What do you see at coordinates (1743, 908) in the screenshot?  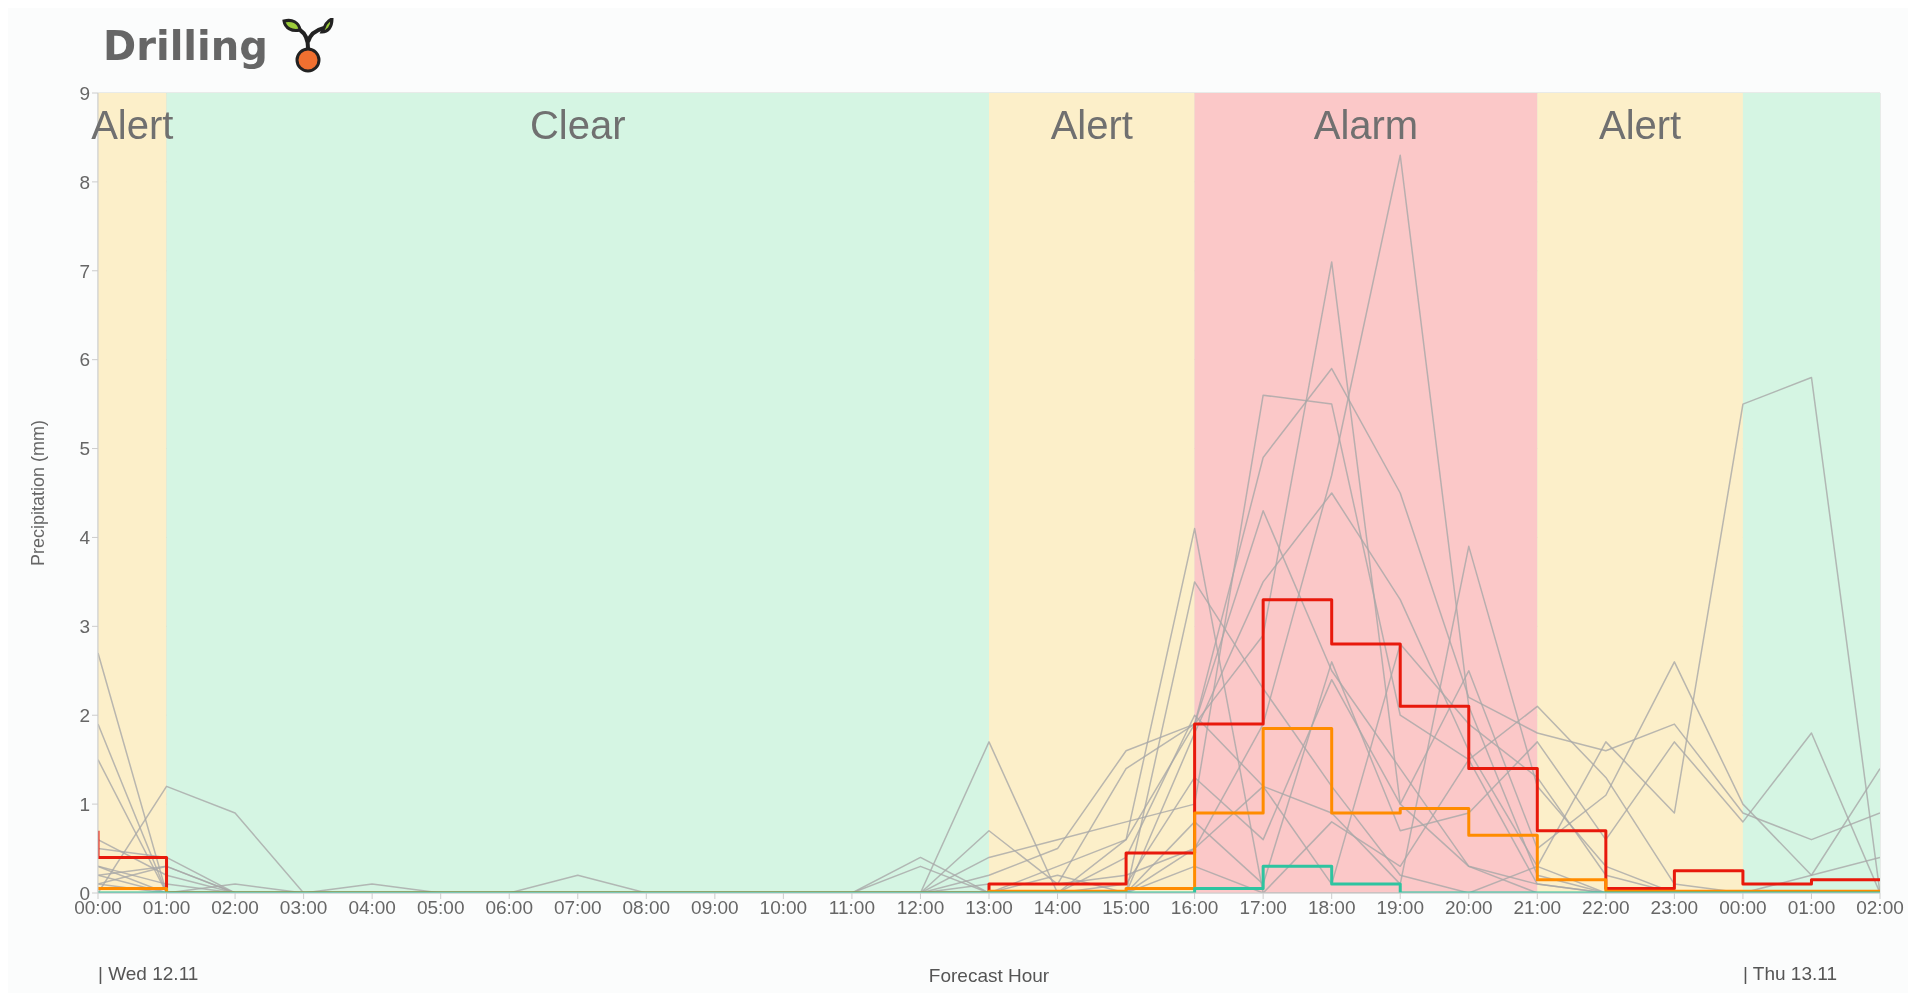 I see `x-tick-label: 00:00` at bounding box center [1743, 908].